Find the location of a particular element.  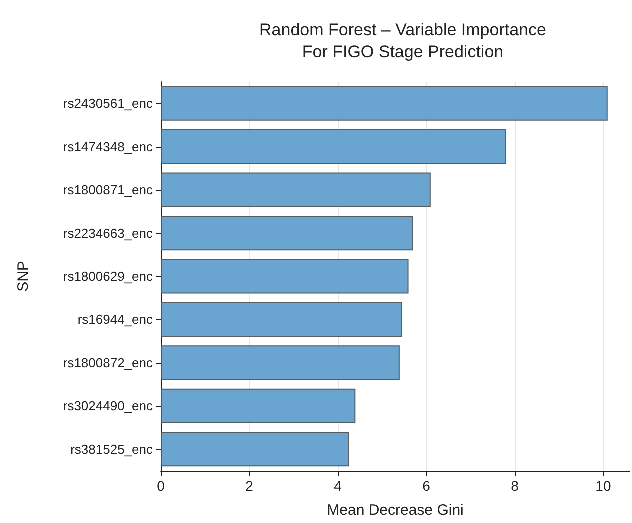

x-tick-label: 4 is located at coordinates (338, 486).